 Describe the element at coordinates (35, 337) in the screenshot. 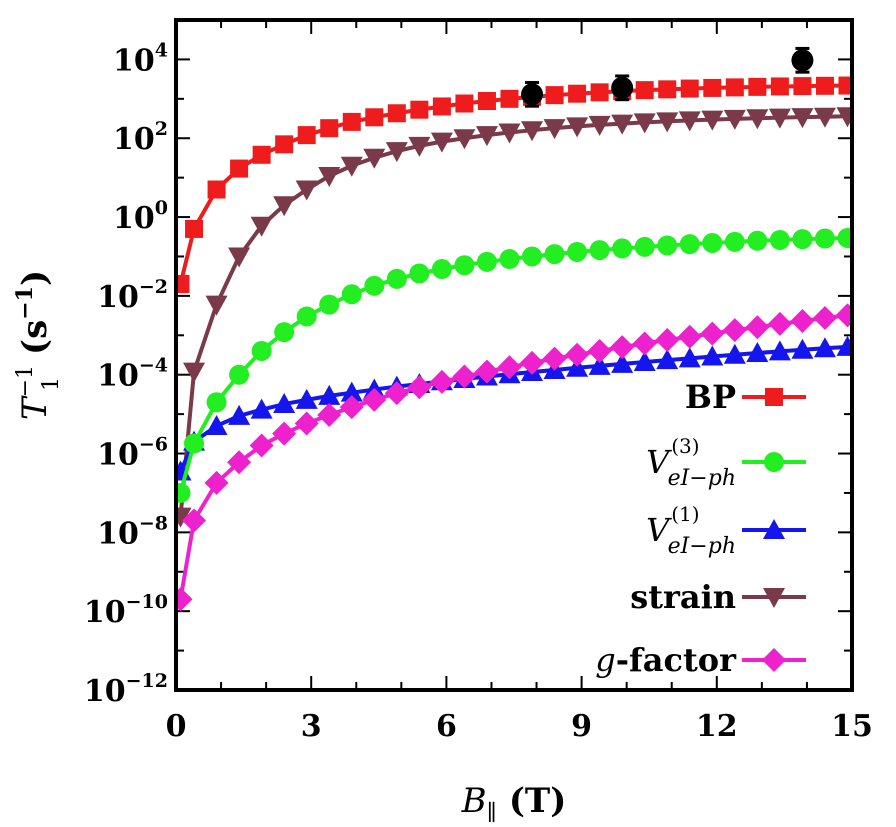

I see `y-axis-unit: (s` at that location.